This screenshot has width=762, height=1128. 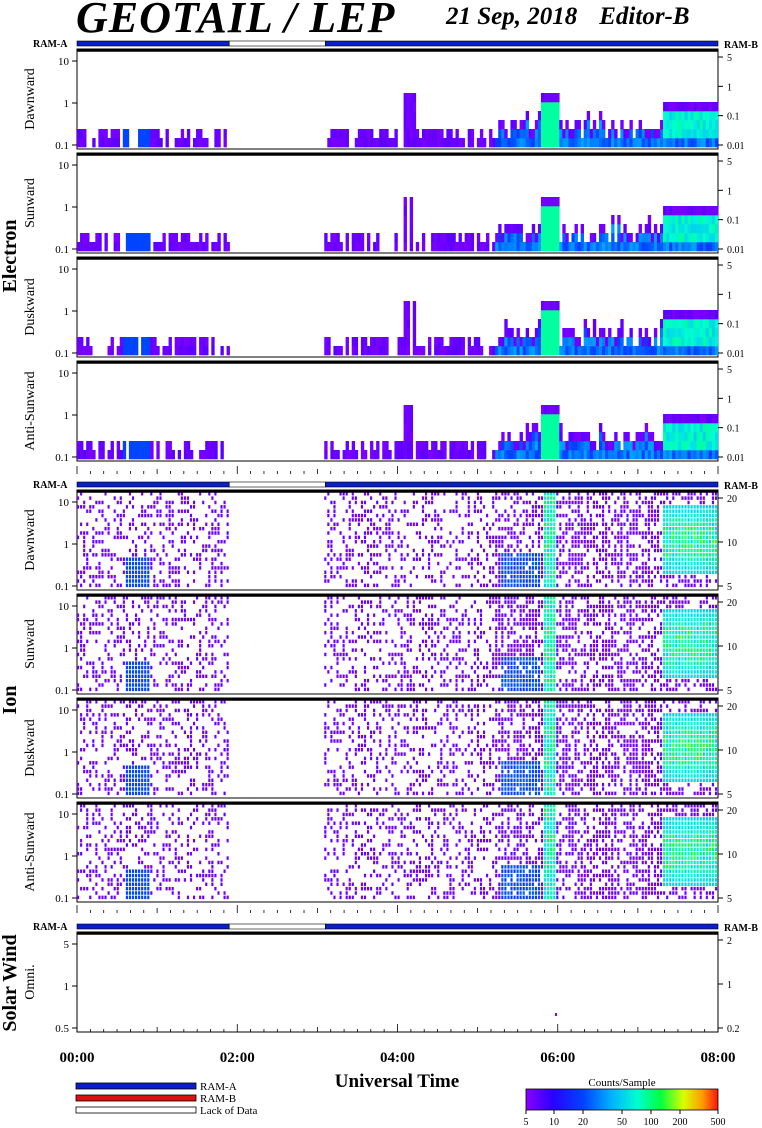 What do you see at coordinates (512, 16) in the screenshot?
I see `date-label: 21 Sep, 2018` at bounding box center [512, 16].